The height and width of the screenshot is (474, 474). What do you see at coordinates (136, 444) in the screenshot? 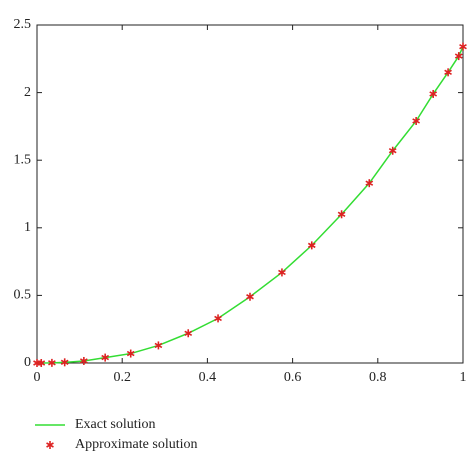
I see `legend-label: Approximate solution` at bounding box center [136, 444].